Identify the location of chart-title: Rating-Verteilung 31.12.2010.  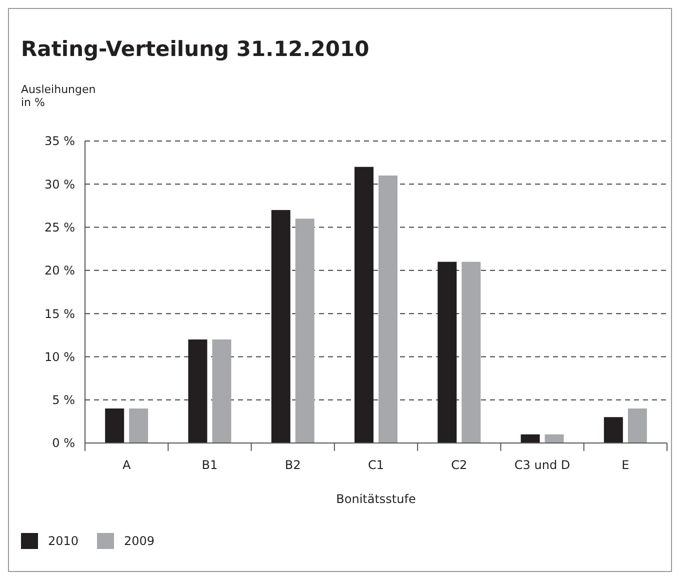
(195, 49).